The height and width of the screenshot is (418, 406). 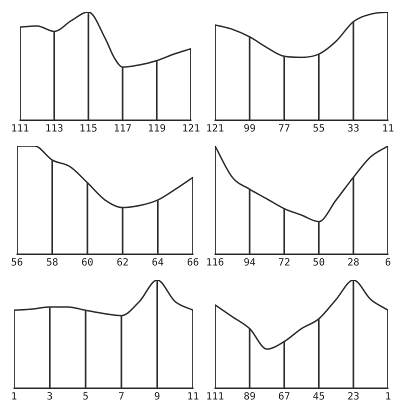 I want to click on x-tick-label: 67, so click(x=284, y=397).